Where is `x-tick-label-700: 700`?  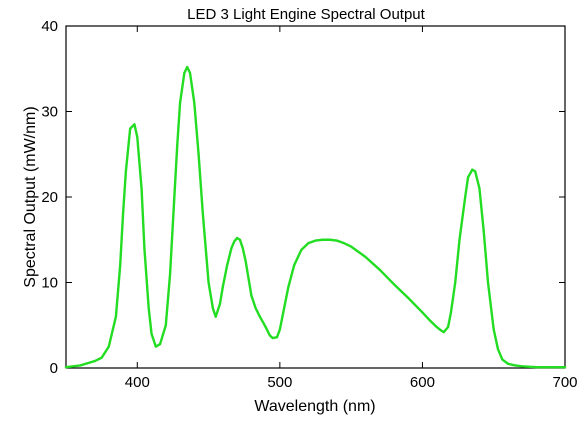 x-tick-label-700: 700 is located at coordinates (564, 382).